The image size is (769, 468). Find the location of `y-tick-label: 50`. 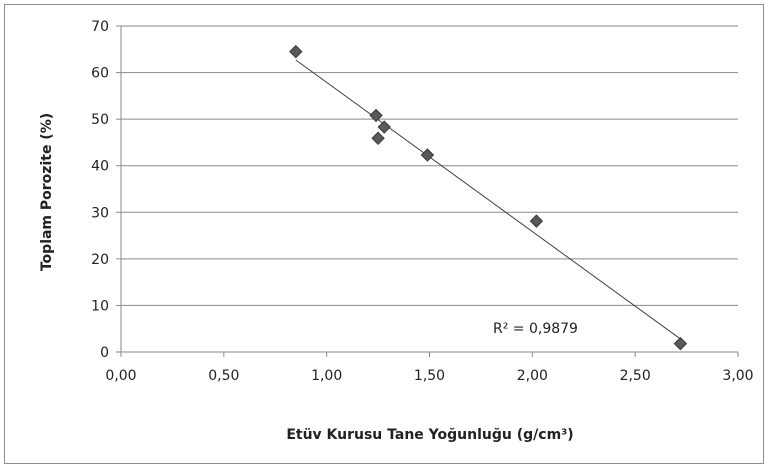

y-tick-label: 50 is located at coordinates (100, 120).